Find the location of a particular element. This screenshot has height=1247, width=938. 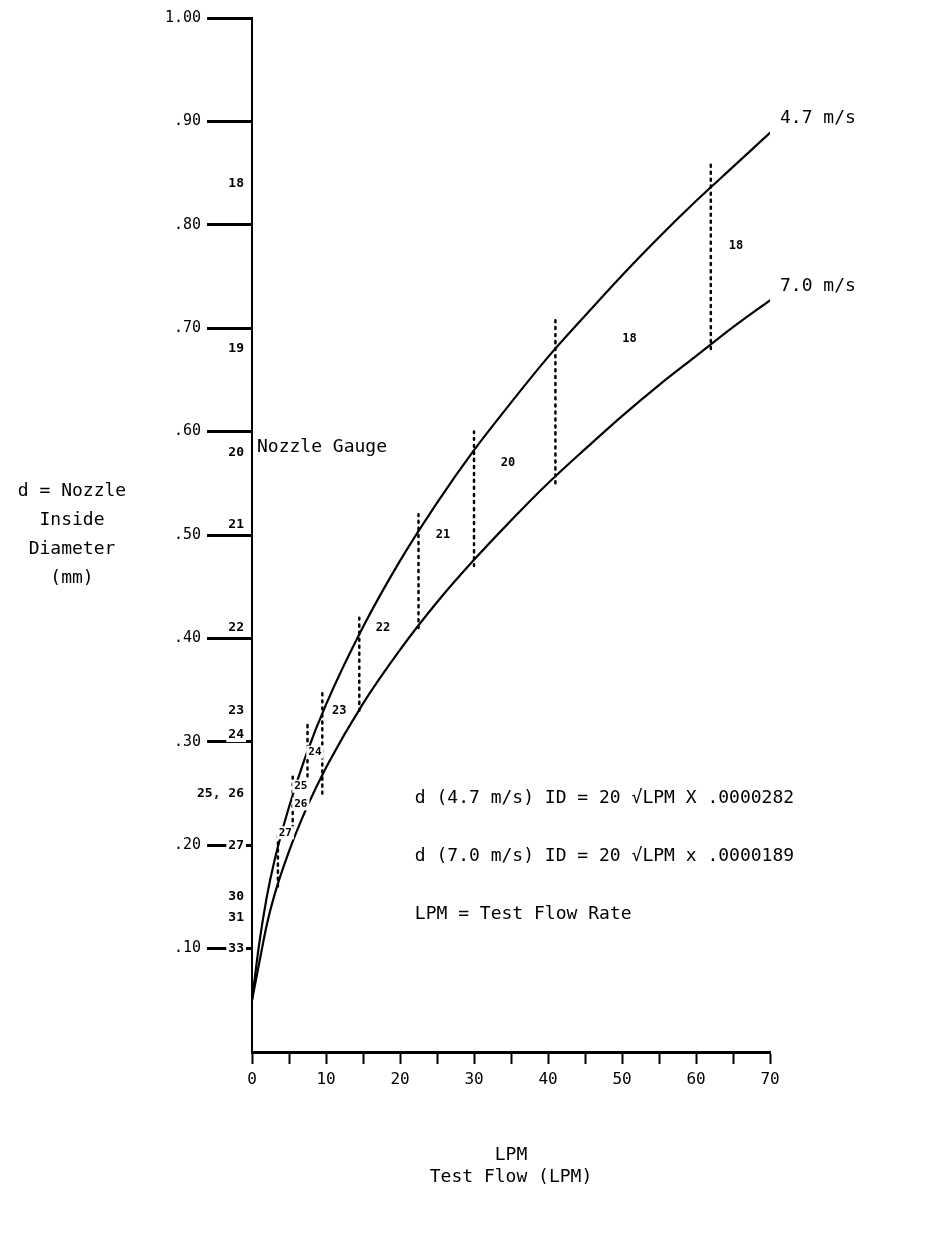

text: 27 is located at coordinates (236, 844).